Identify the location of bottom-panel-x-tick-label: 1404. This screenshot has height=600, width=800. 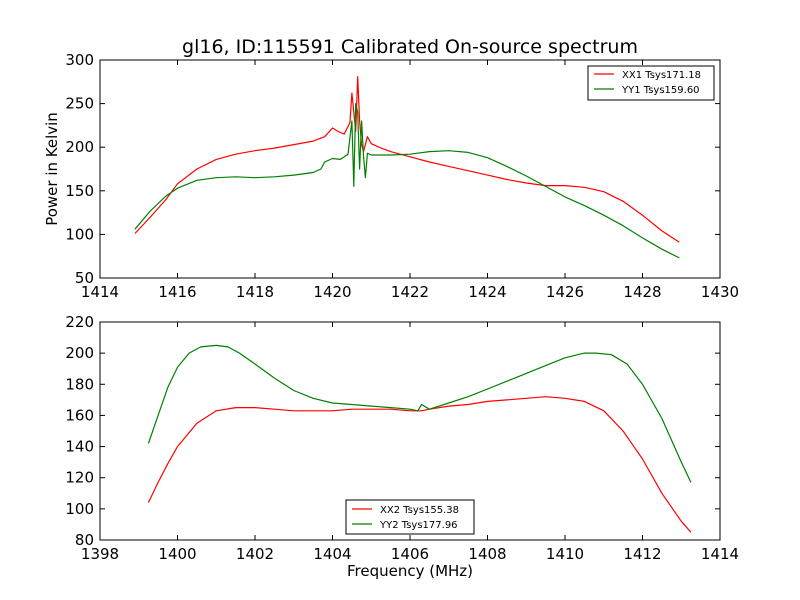
(332, 554).